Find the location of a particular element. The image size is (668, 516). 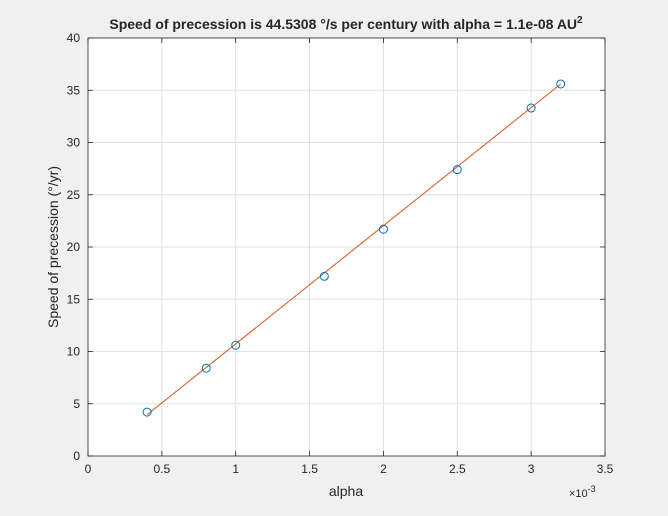

x-tick-label: 2.5 is located at coordinates (457, 469).